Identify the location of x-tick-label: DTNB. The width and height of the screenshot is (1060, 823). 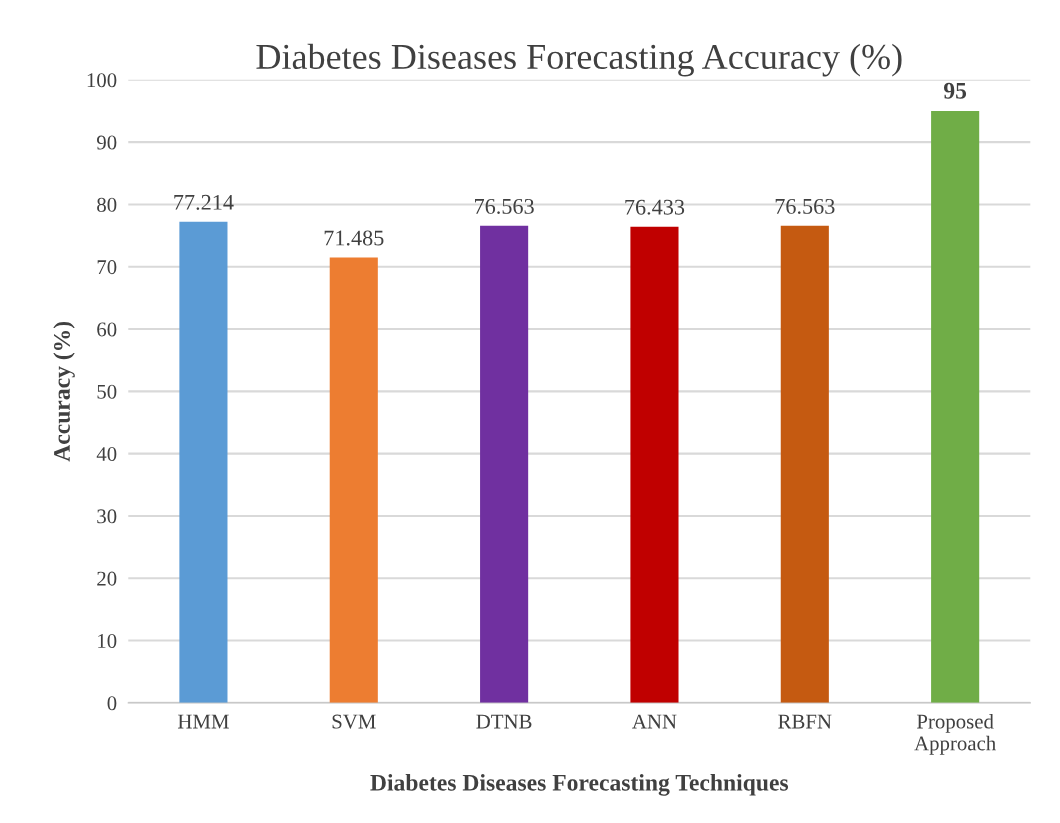
(504, 721).